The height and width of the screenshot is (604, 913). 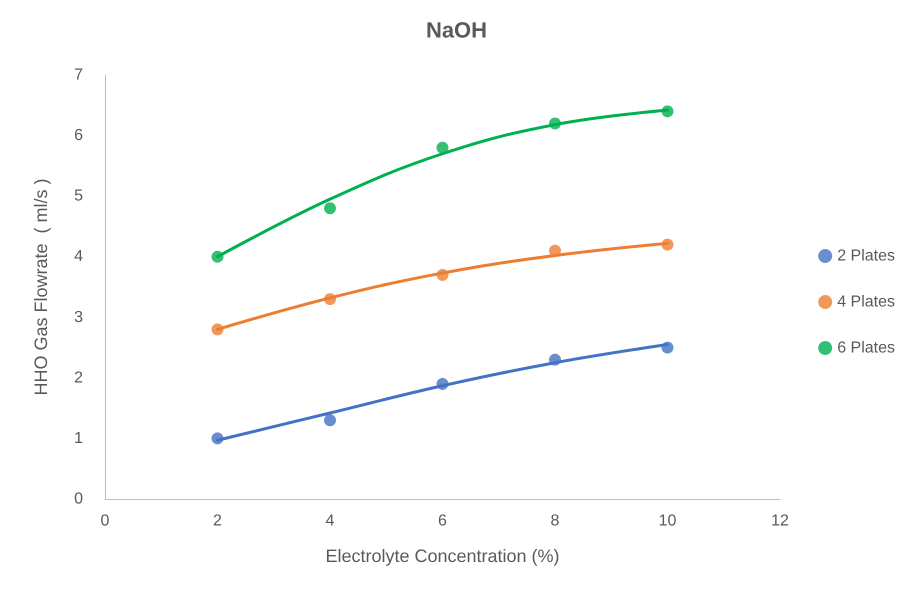 What do you see at coordinates (79, 499) in the screenshot?
I see `y-tick-label: 0` at bounding box center [79, 499].